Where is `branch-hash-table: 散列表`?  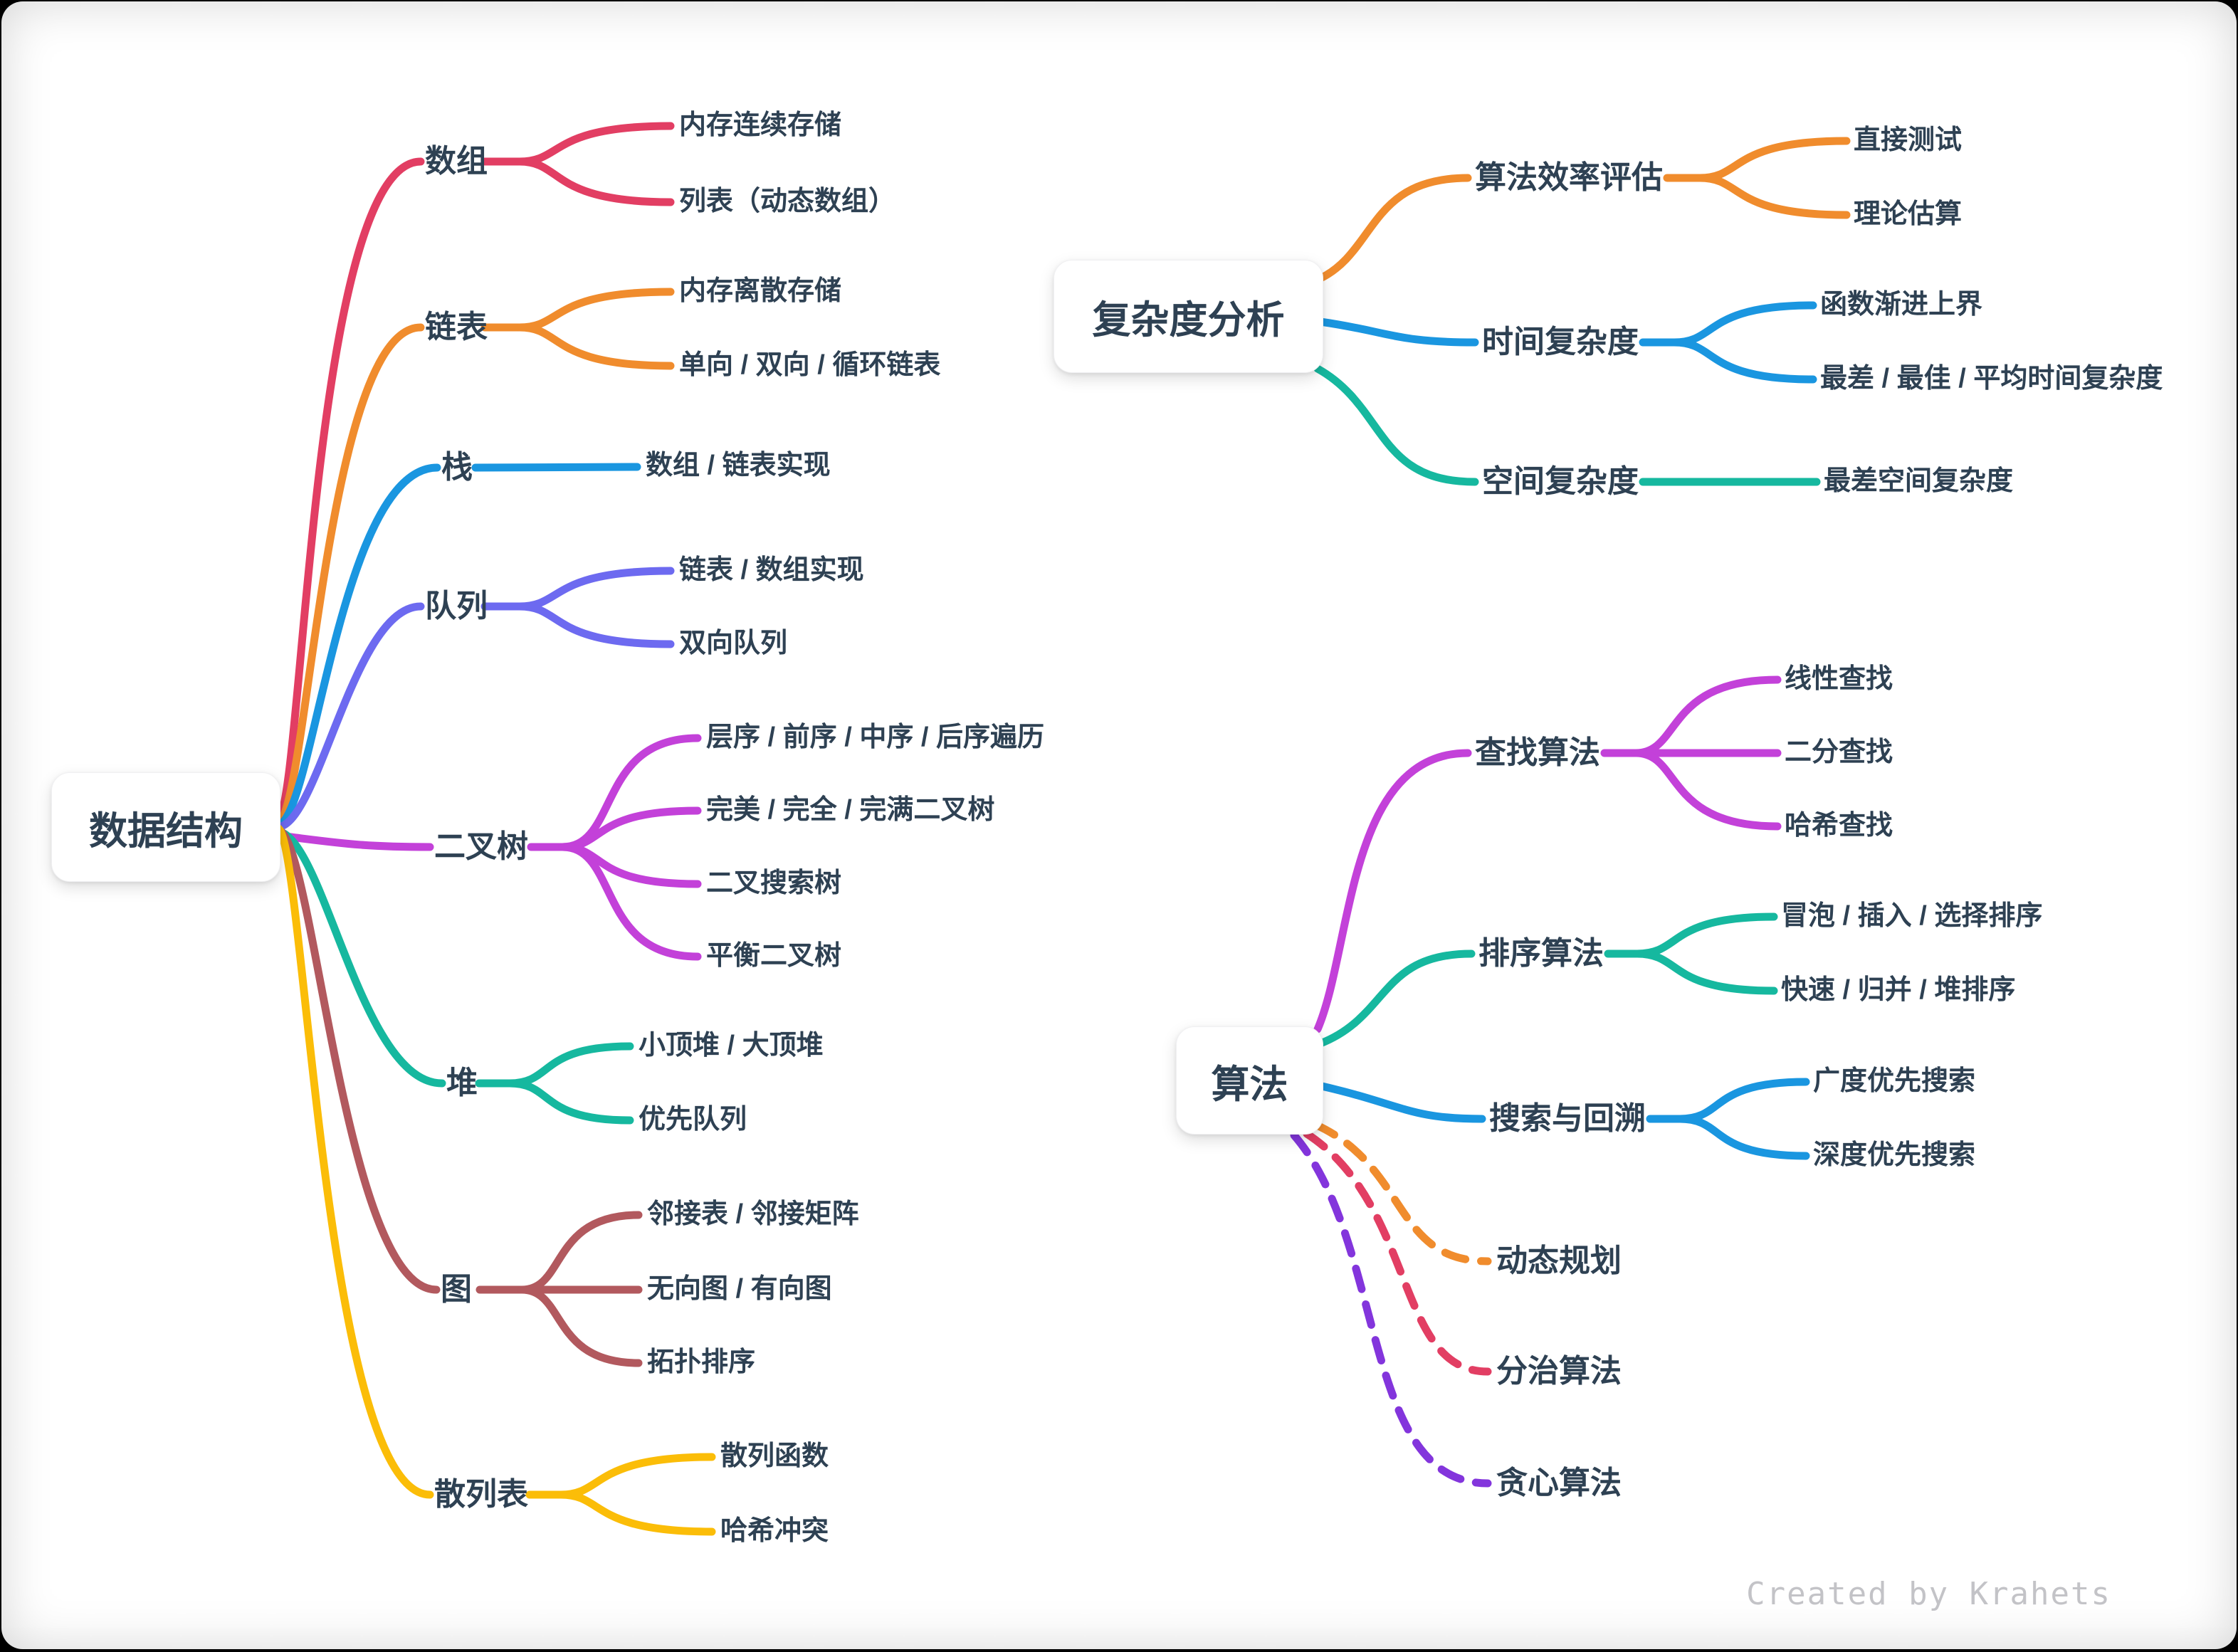
branch-hash-table: 散列表 is located at coordinates (481, 1495).